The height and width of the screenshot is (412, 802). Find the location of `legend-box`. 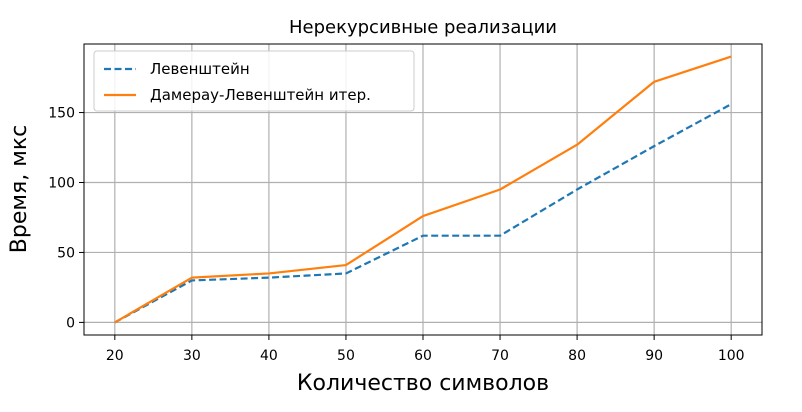

legend-box is located at coordinates (254, 81).